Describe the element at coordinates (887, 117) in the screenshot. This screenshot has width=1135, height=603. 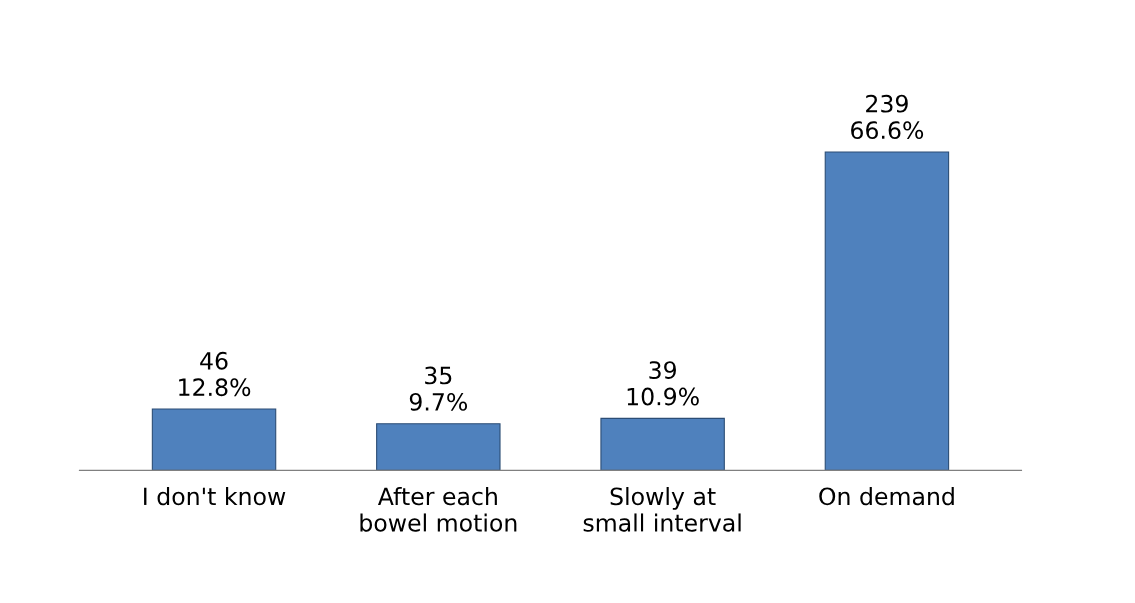
I see `data-label: 239 66.6%` at that location.